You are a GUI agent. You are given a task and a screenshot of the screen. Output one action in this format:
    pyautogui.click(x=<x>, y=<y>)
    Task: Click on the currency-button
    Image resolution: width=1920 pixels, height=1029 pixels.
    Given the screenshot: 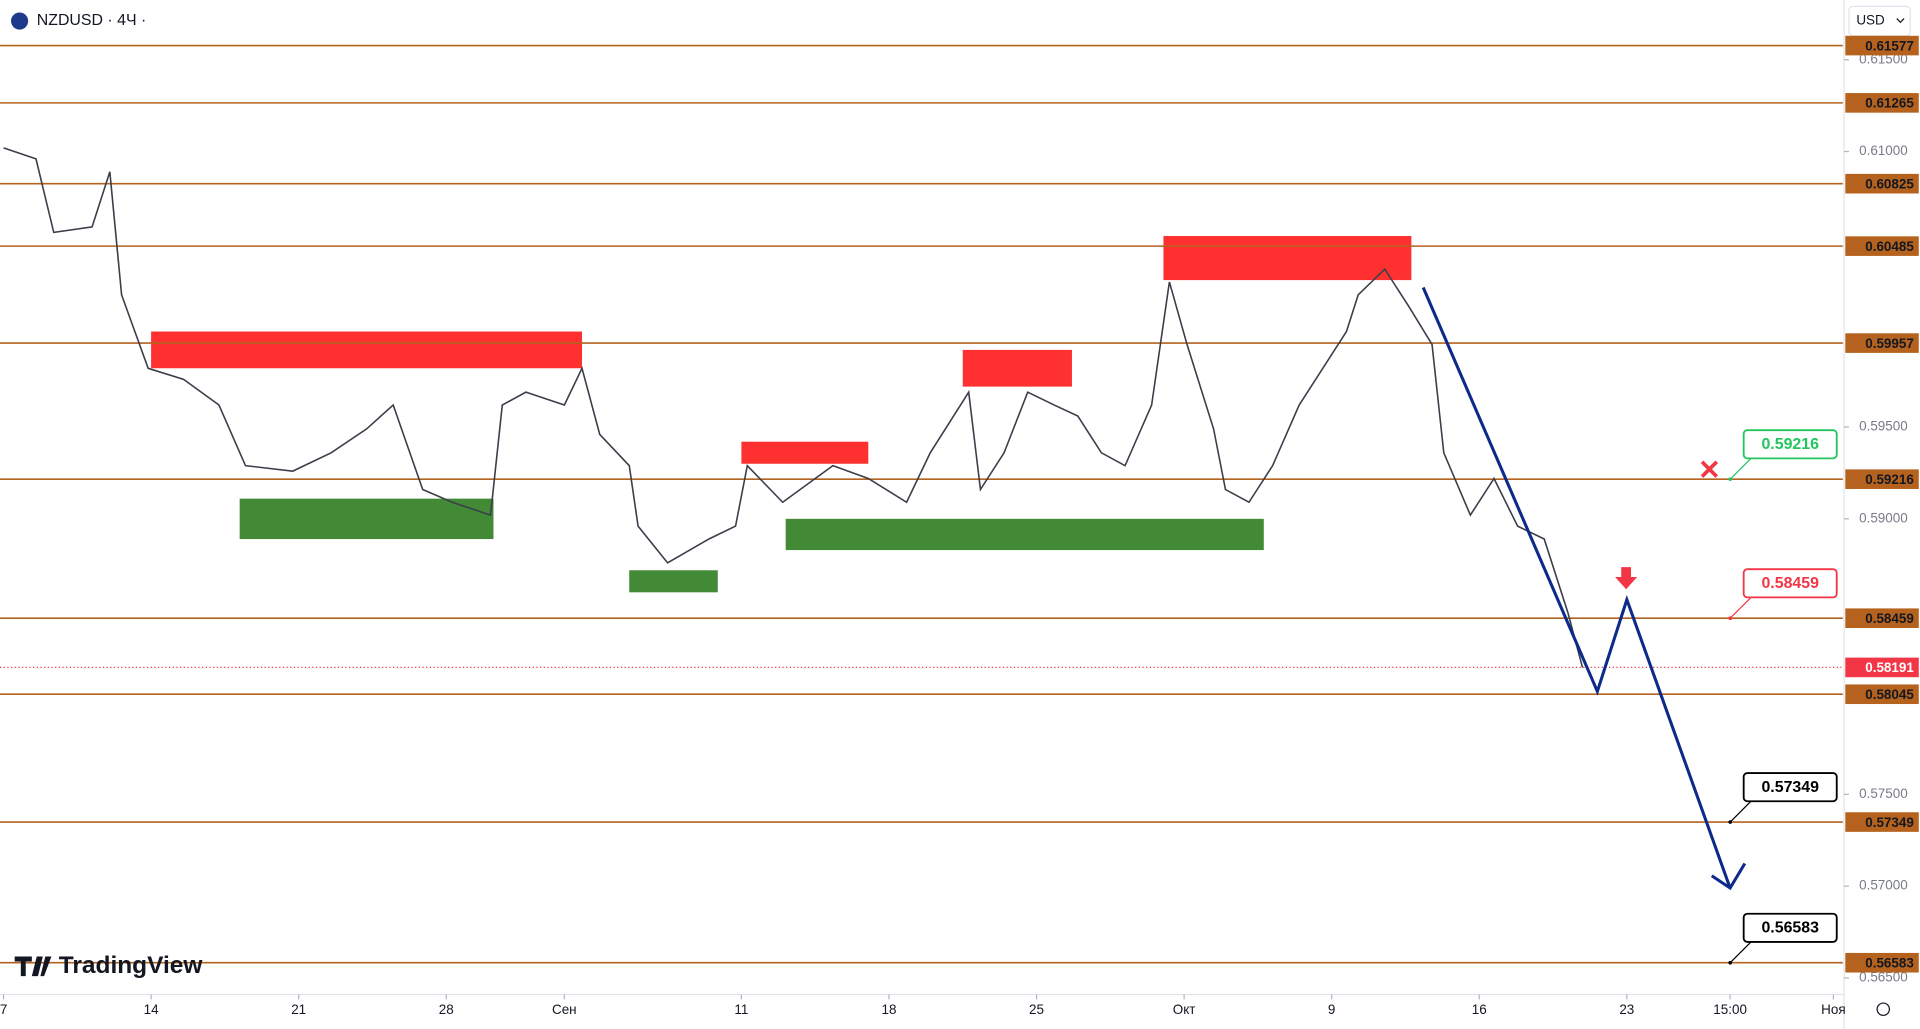 What is the action you would take?
    pyautogui.click(x=1879, y=21)
    